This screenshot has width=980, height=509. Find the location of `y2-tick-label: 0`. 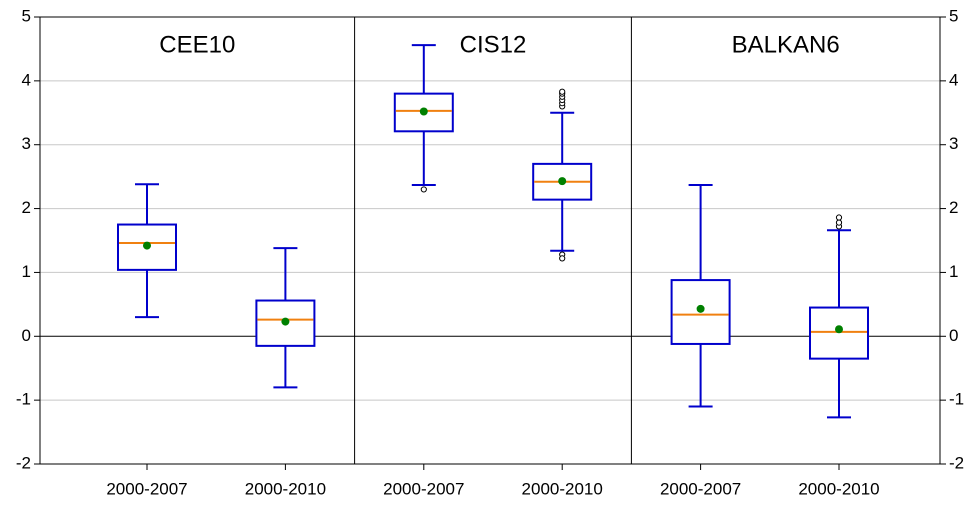

y2-tick-label: 0 is located at coordinates (953, 335).